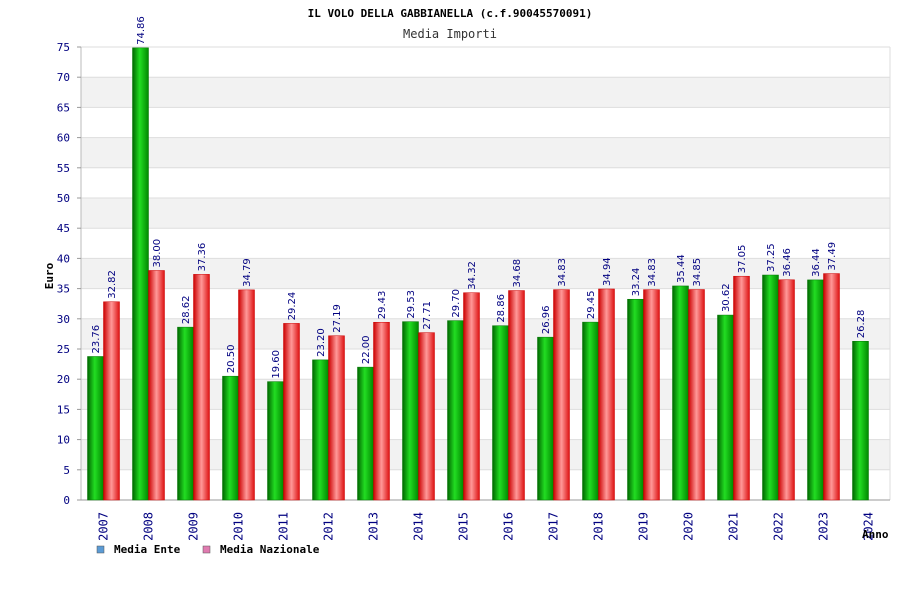 The height and width of the screenshot is (600, 900). Describe the element at coordinates (599, 526) in the screenshot. I see `x-tick-label: 2018` at that location.